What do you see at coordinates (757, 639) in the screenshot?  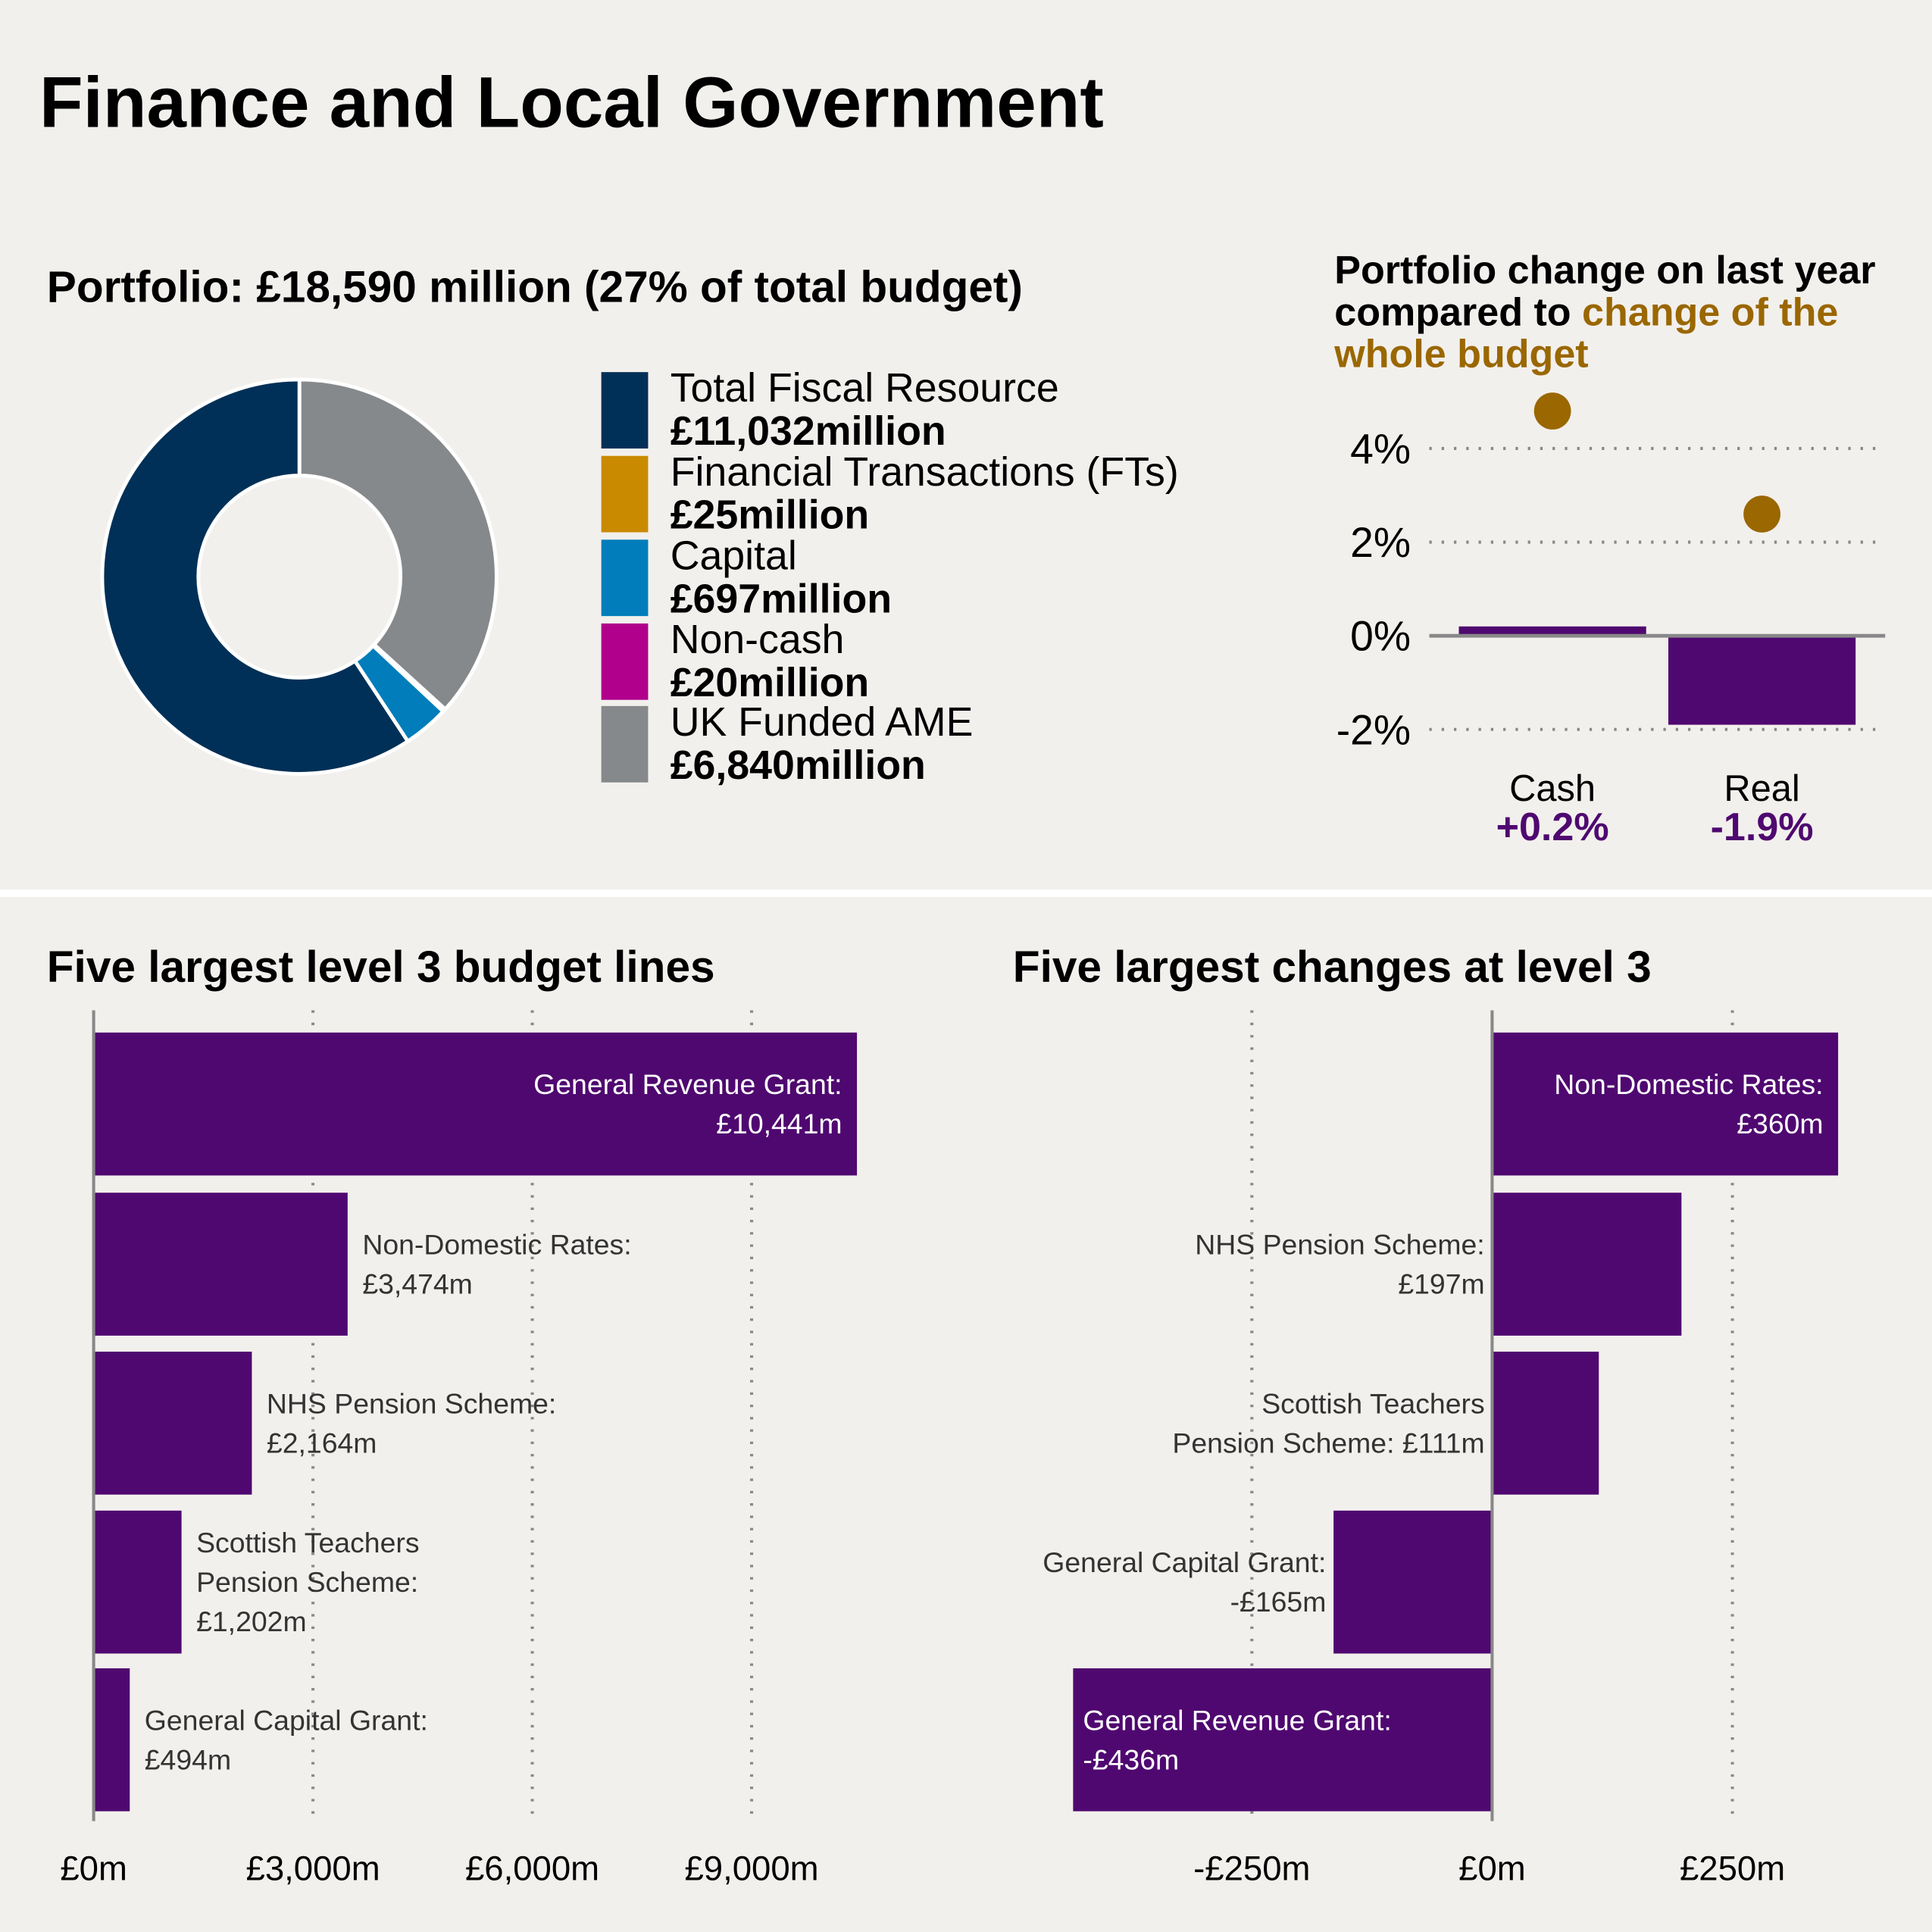 I see `legend-name: Non-cash` at bounding box center [757, 639].